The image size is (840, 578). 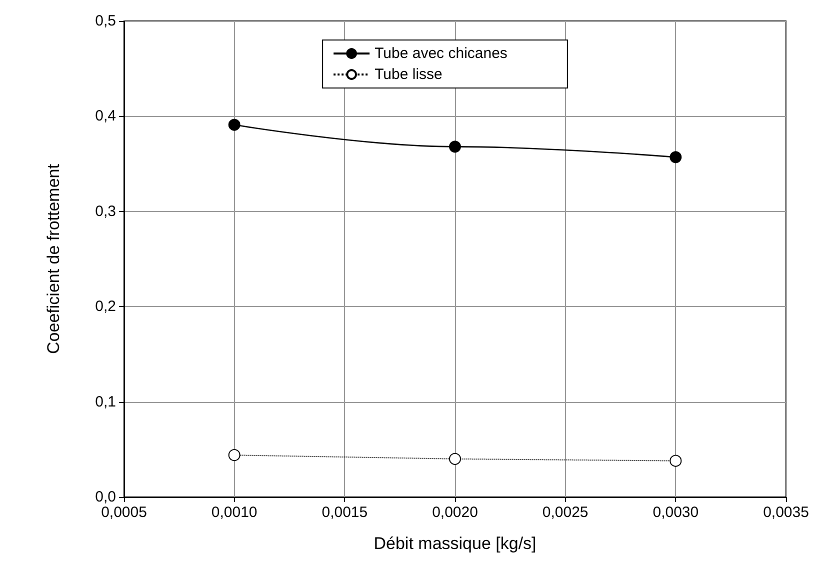 I want to click on legend-label: Tube lisse, so click(x=408, y=74).